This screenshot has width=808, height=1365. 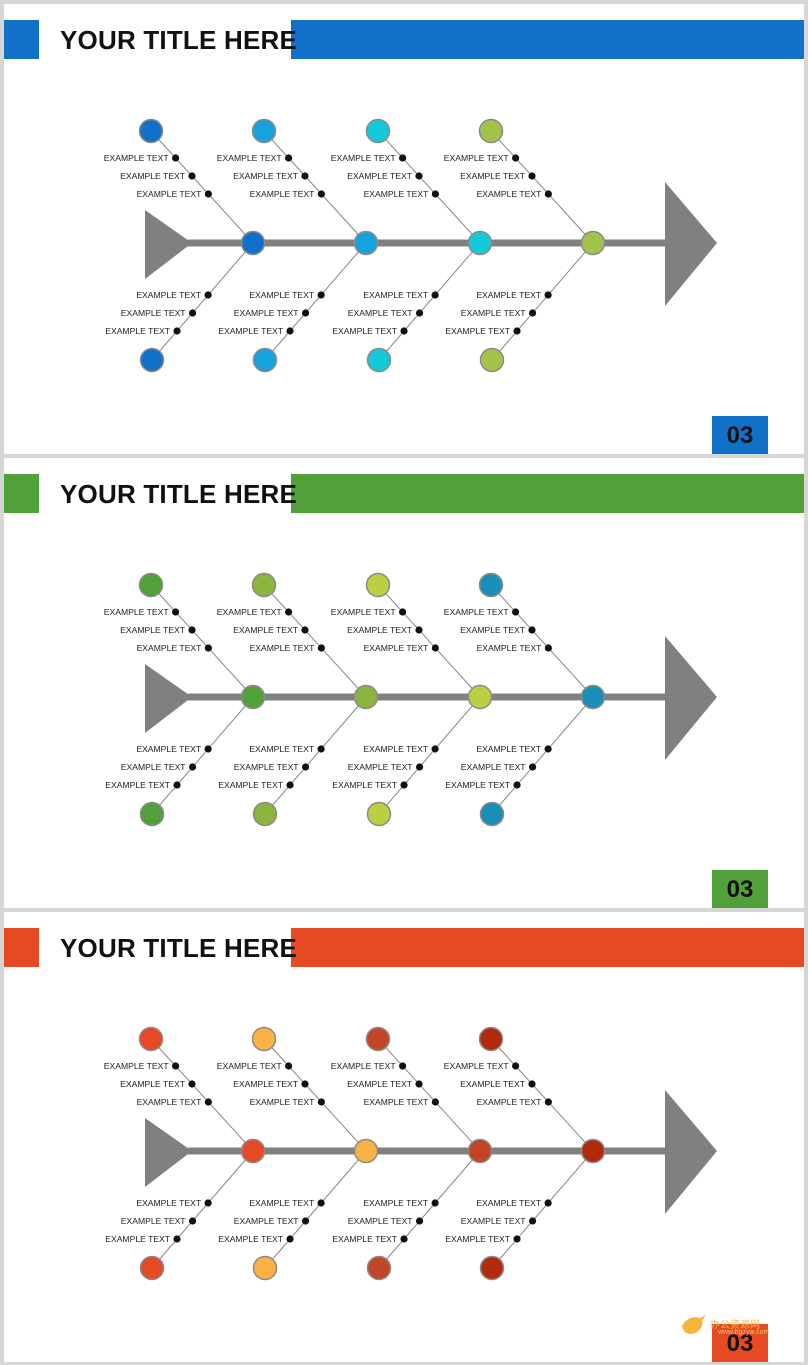 I want to click on watermark: 办公资源网 www.bgzyw.com, so click(x=735, y=1327).